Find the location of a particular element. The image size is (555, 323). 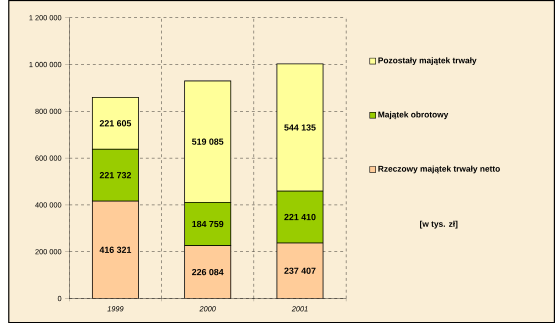

data-label: 237 407 is located at coordinates (300, 271).